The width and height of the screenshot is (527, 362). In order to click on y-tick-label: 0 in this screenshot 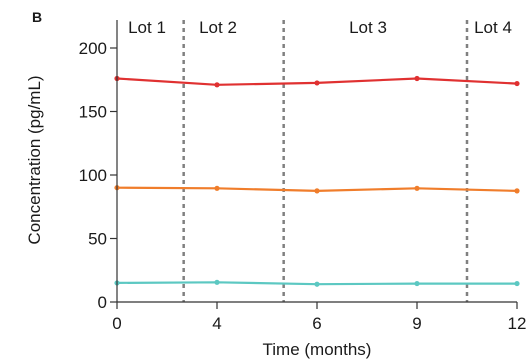, I will do `click(102, 302)`.